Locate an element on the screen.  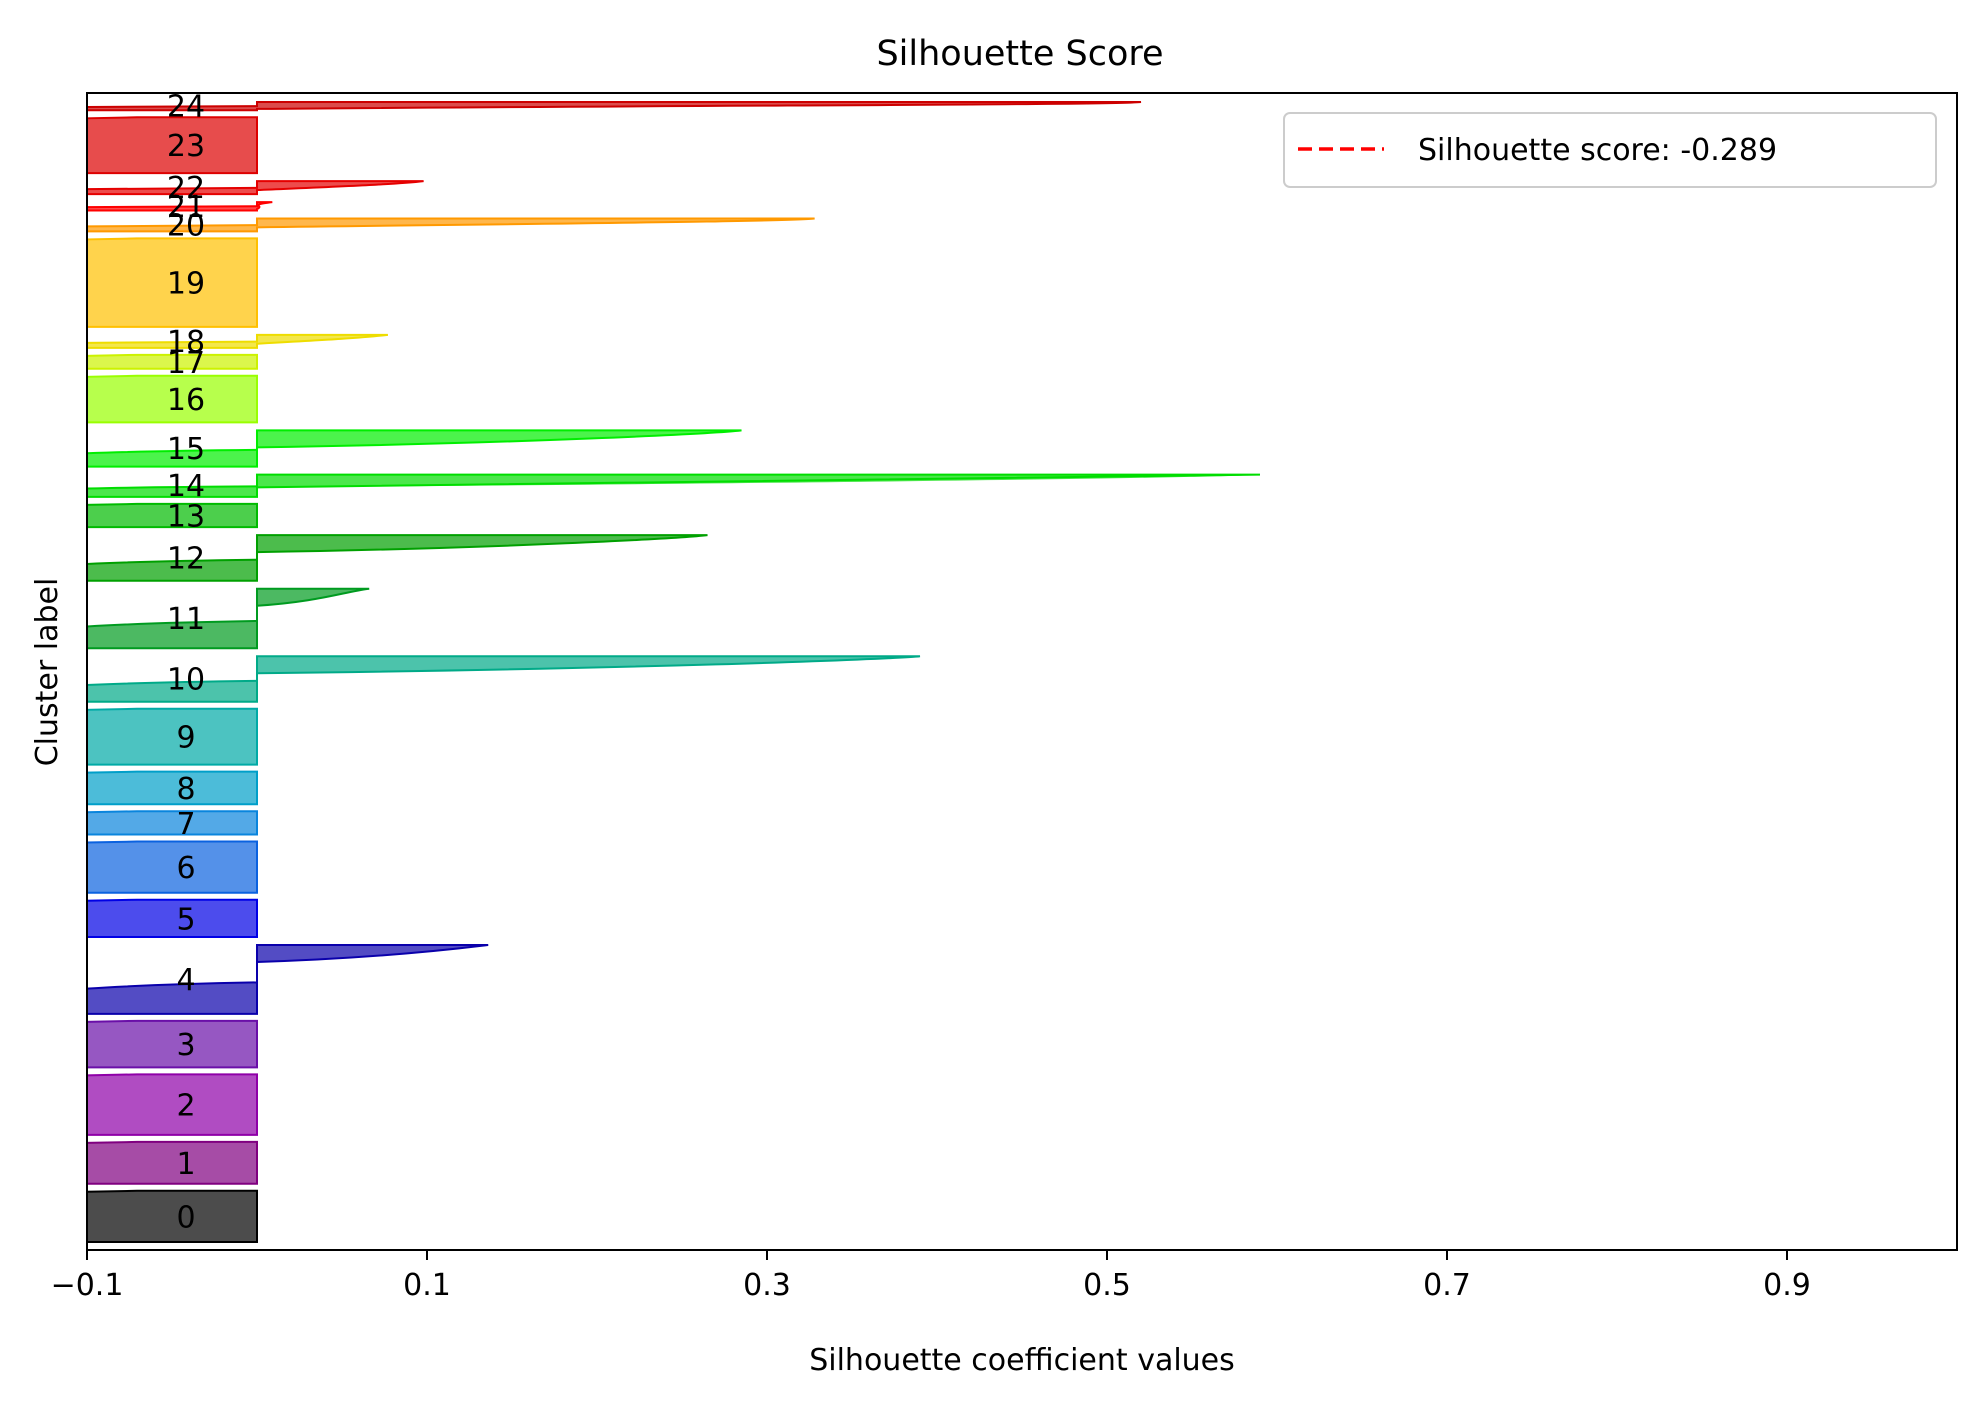
x-axis-ticks: −0.1 0.1 0.3 0.5 0.7 0.9 is located at coordinates (931, 1276).